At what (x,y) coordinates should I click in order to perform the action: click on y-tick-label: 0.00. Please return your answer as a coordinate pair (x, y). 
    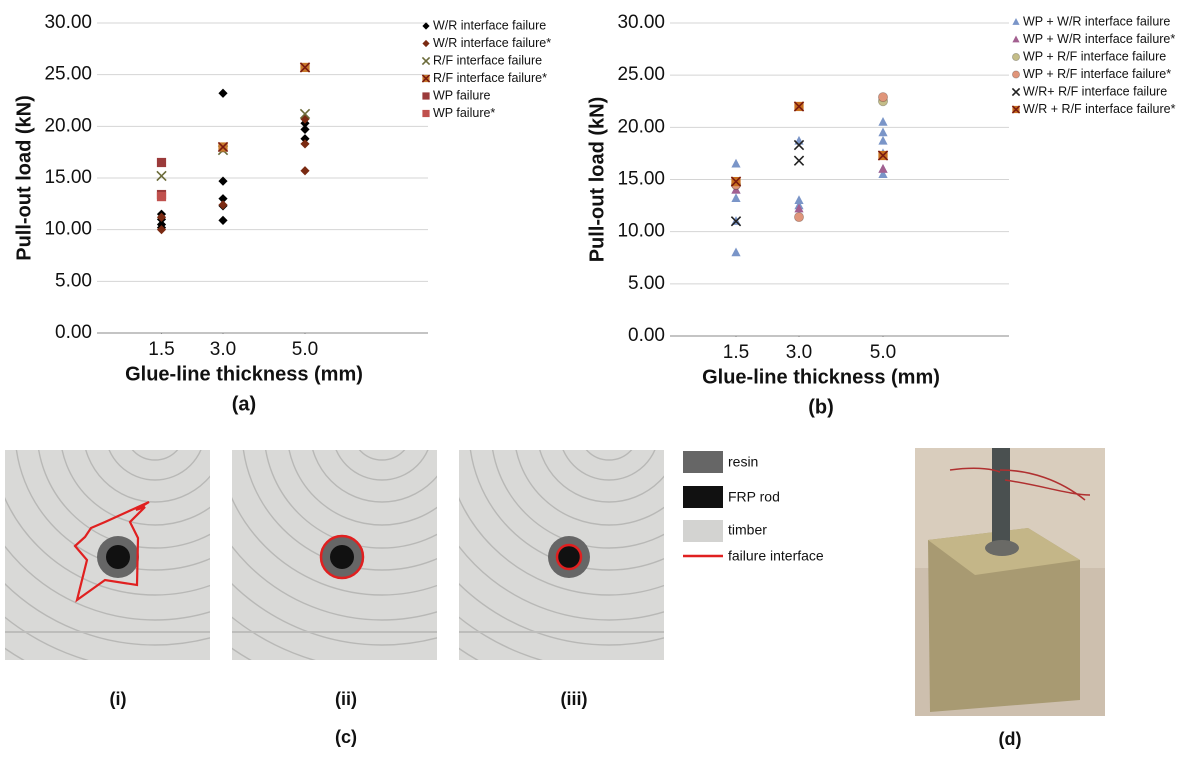
    Looking at the image, I should click on (646, 335).